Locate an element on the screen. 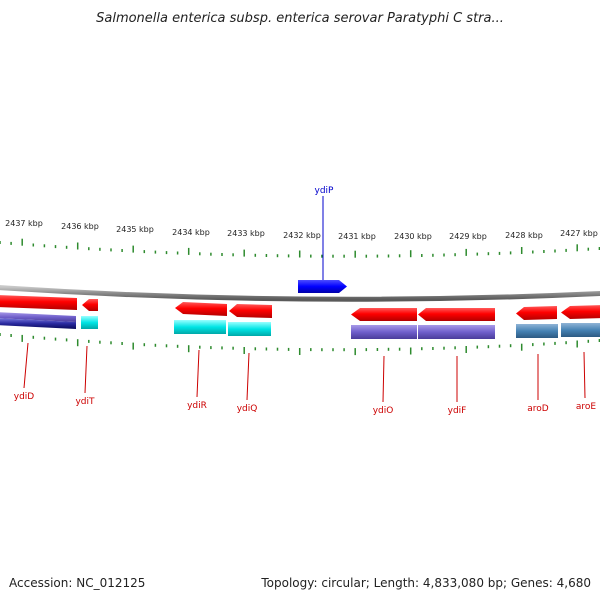 The width and height of the screenshot is (600, 600). gene-aroE: aroE is located at coordinates (580, 358).